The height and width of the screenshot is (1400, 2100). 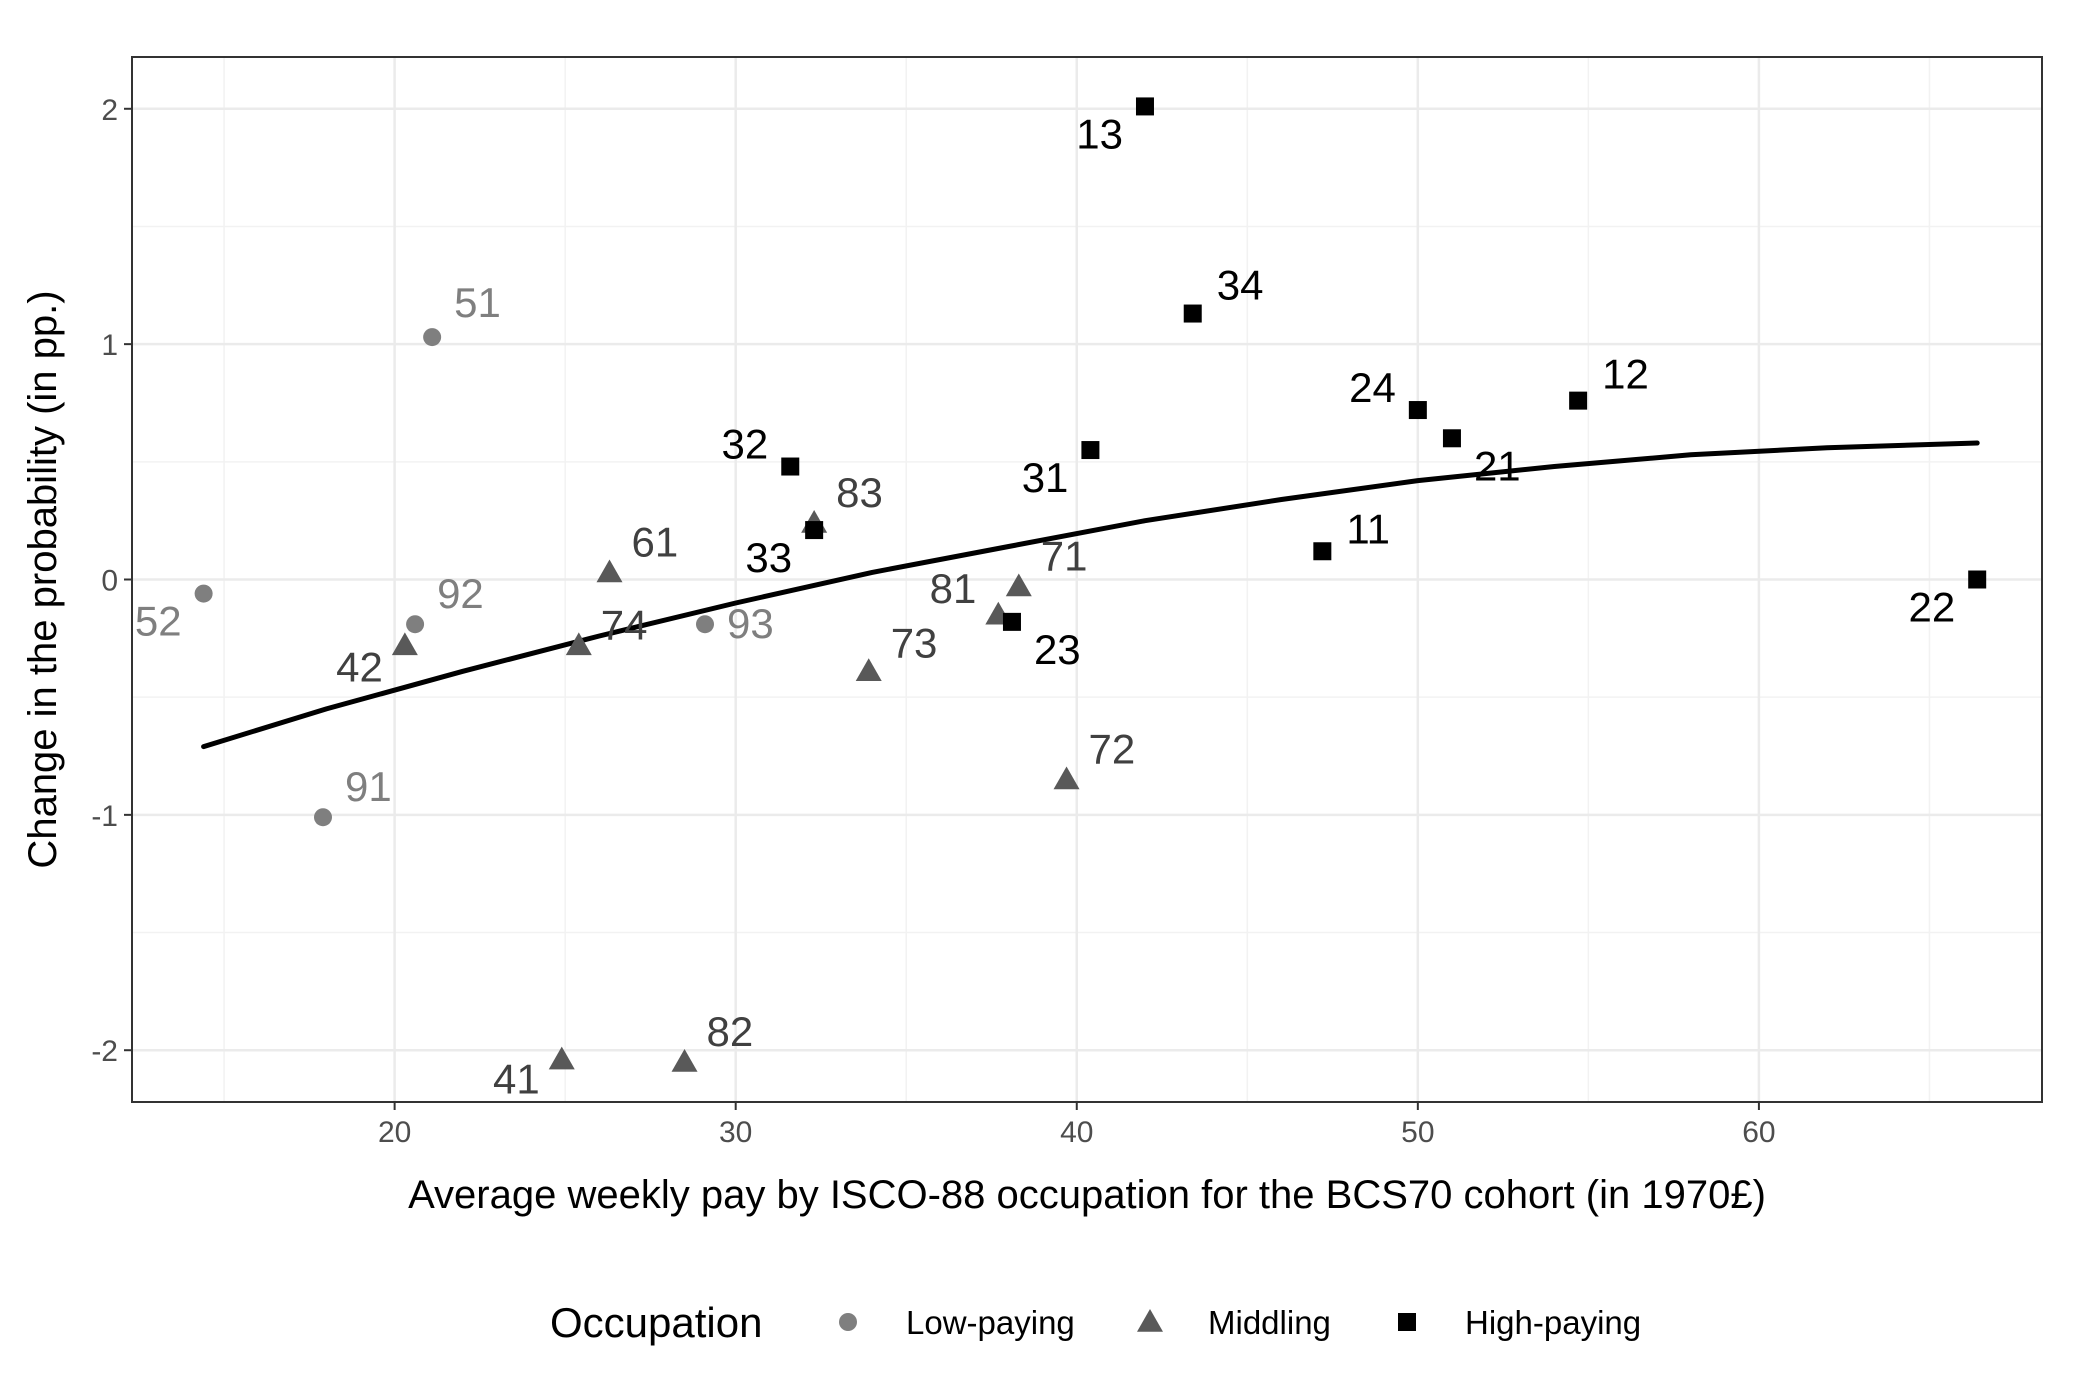 What do you see at coordinates (1045, 477) in the screenshot?
I see `point-label: 31` at bounding box center [1045, 477].